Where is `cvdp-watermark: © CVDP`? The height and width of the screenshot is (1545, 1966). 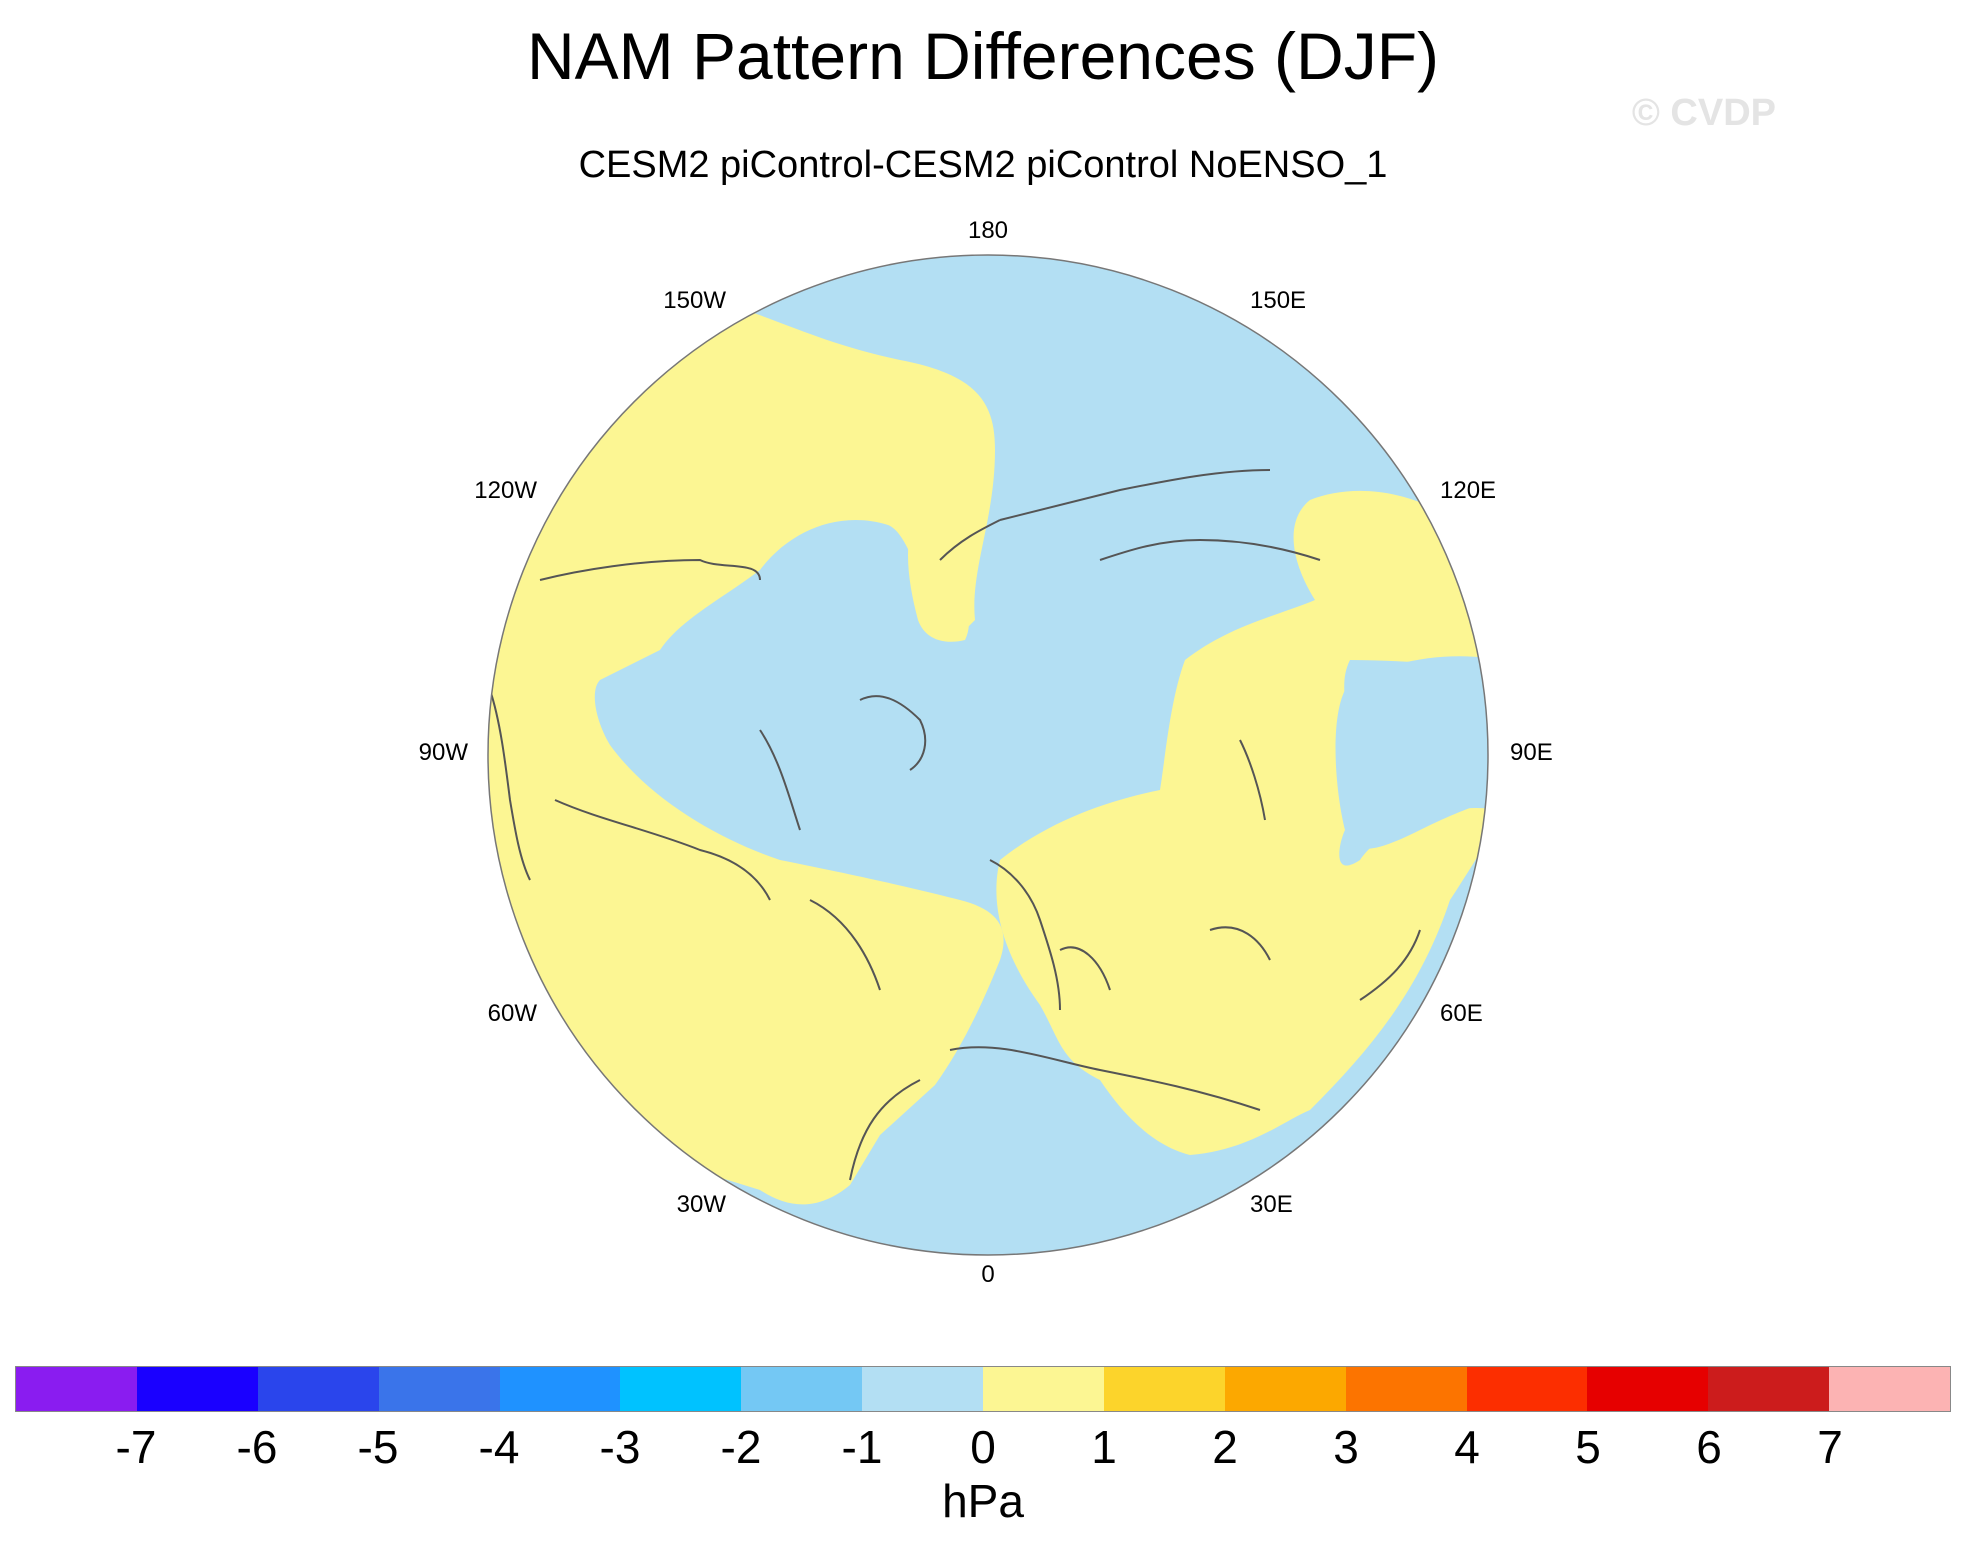 cvdp-watermark: © CVDP is located at coordinates (1703, 113).